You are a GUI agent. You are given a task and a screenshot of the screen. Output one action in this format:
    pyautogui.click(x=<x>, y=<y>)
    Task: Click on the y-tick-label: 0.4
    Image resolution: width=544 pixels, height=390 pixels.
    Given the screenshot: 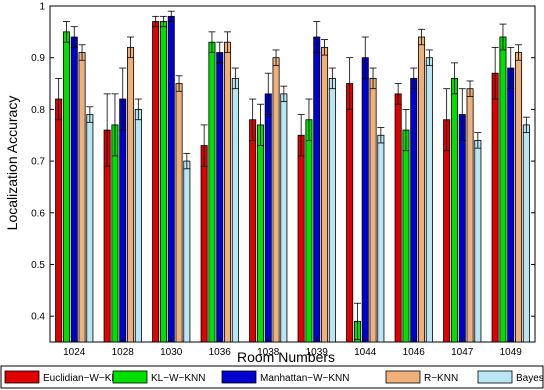 What is the action you would take?
    pyautogui.click(x=38, y=317)
    